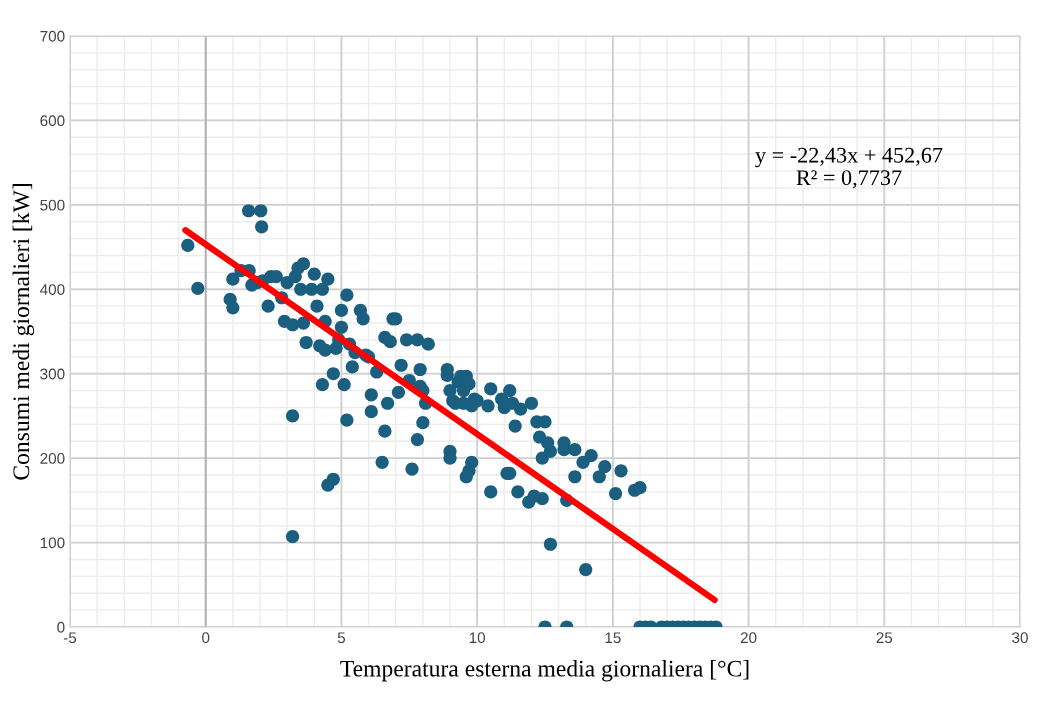 The height and width of the screenshot is (724, 1049). Describe the element at coordinates (52, 543) in the screenshot. I see `y-tick-label: 100` at that location.